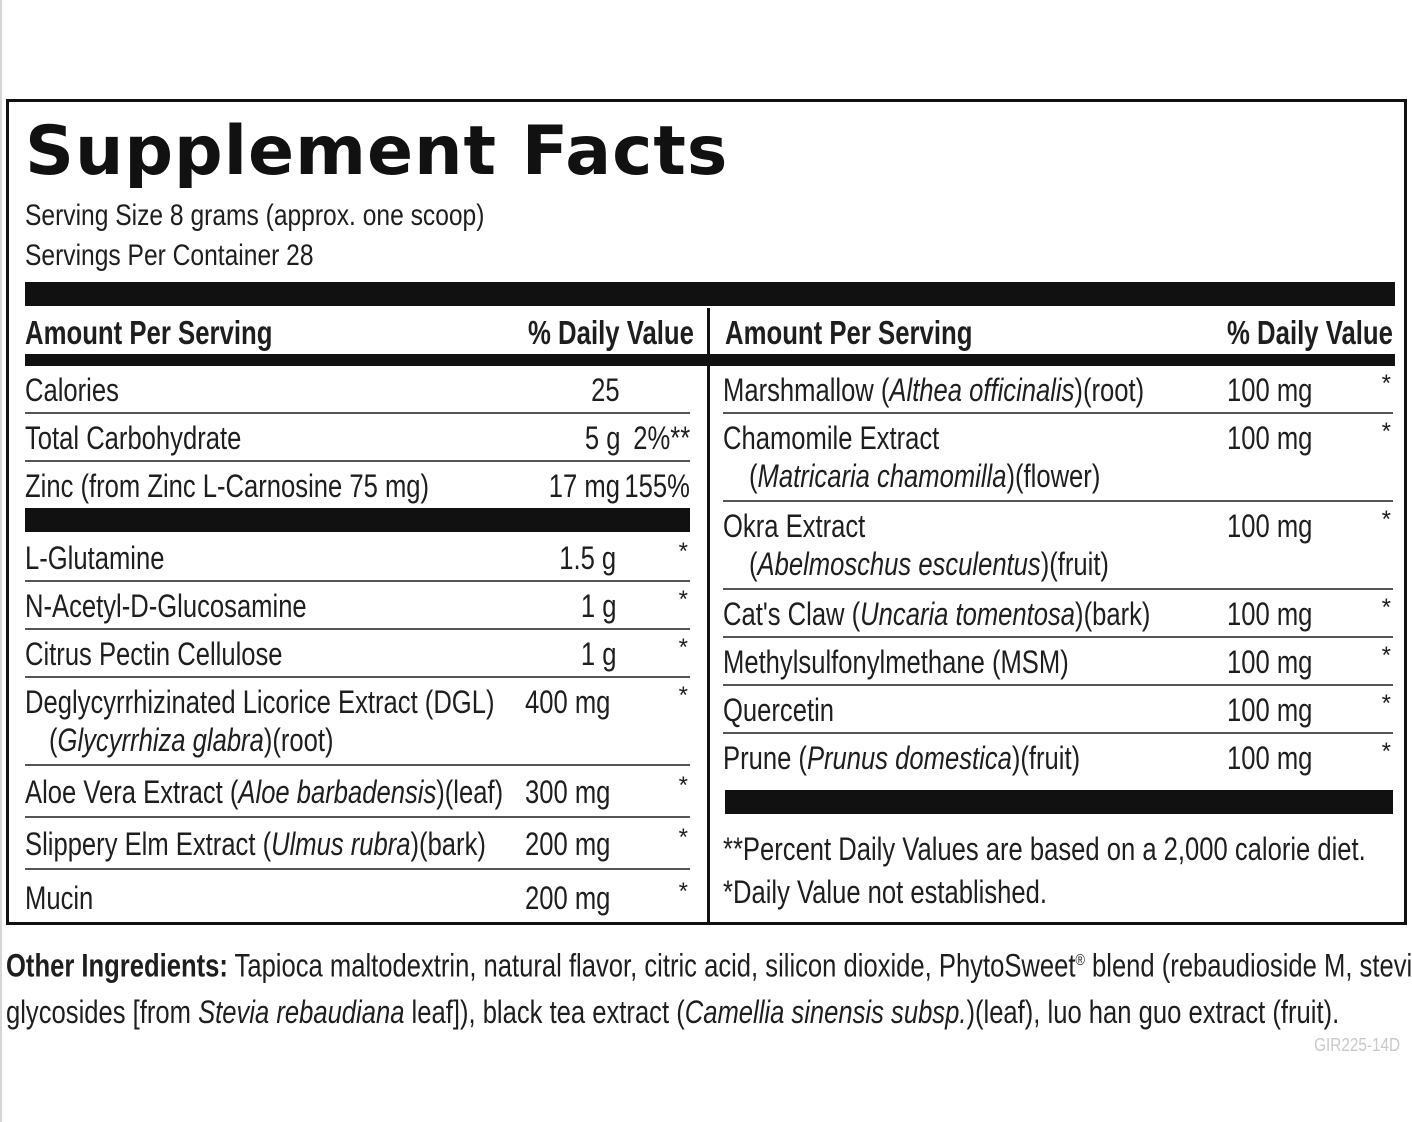 This screenshot has height=1122, width=1412. Describe the element at coordinates (937, 614) in the screenshot. I see `ingredient-name: Cat's Claw (Uncaria tomentosa)(bark)` at that location.